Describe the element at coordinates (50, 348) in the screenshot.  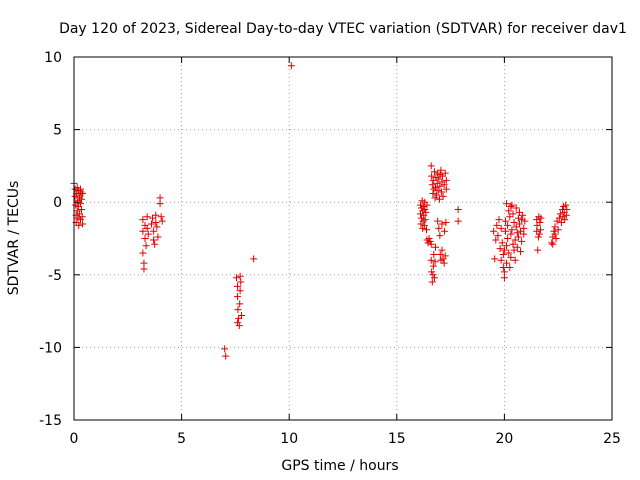
I see `y-tick-label: -10` at that location.